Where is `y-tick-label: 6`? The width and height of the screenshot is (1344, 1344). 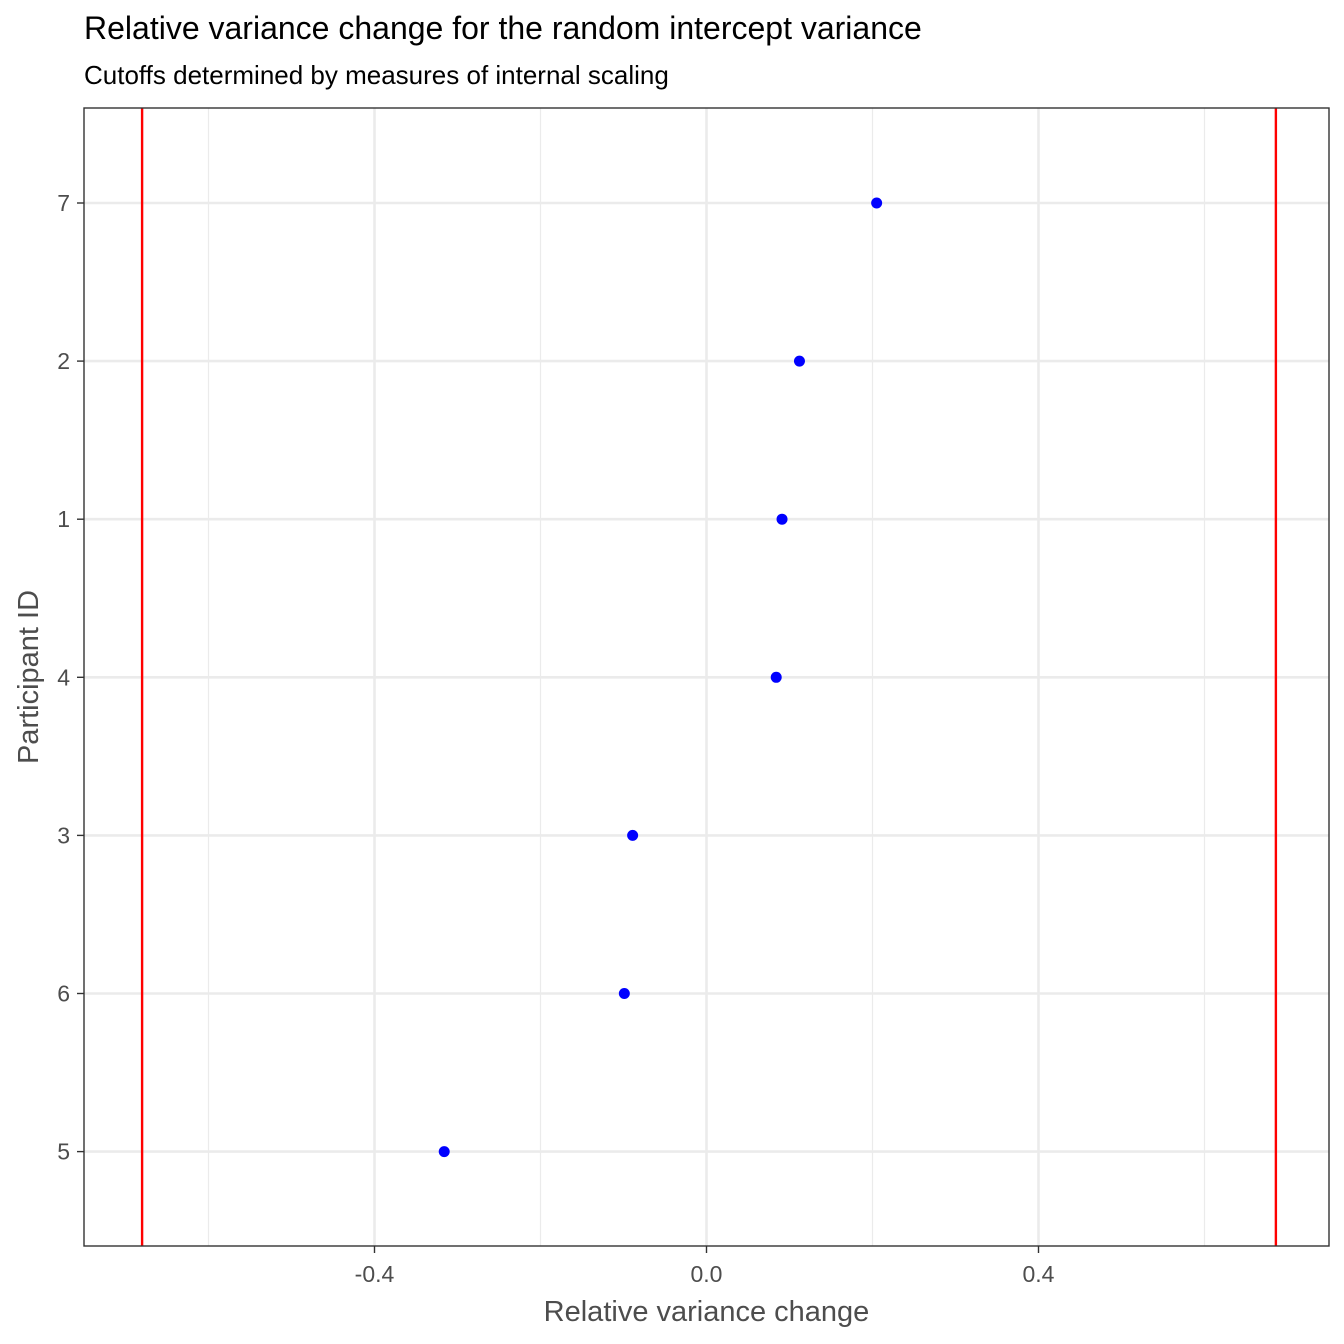
y-tick-label: 6 is located at coordinates (63, 994).